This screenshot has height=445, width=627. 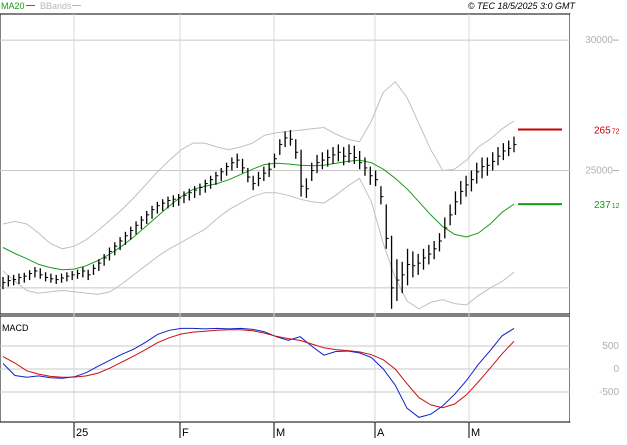 What do you see at coordinates (280, 433) in the screenshot?
I see `x-tick-label: M` at bounding box center [280, 433].